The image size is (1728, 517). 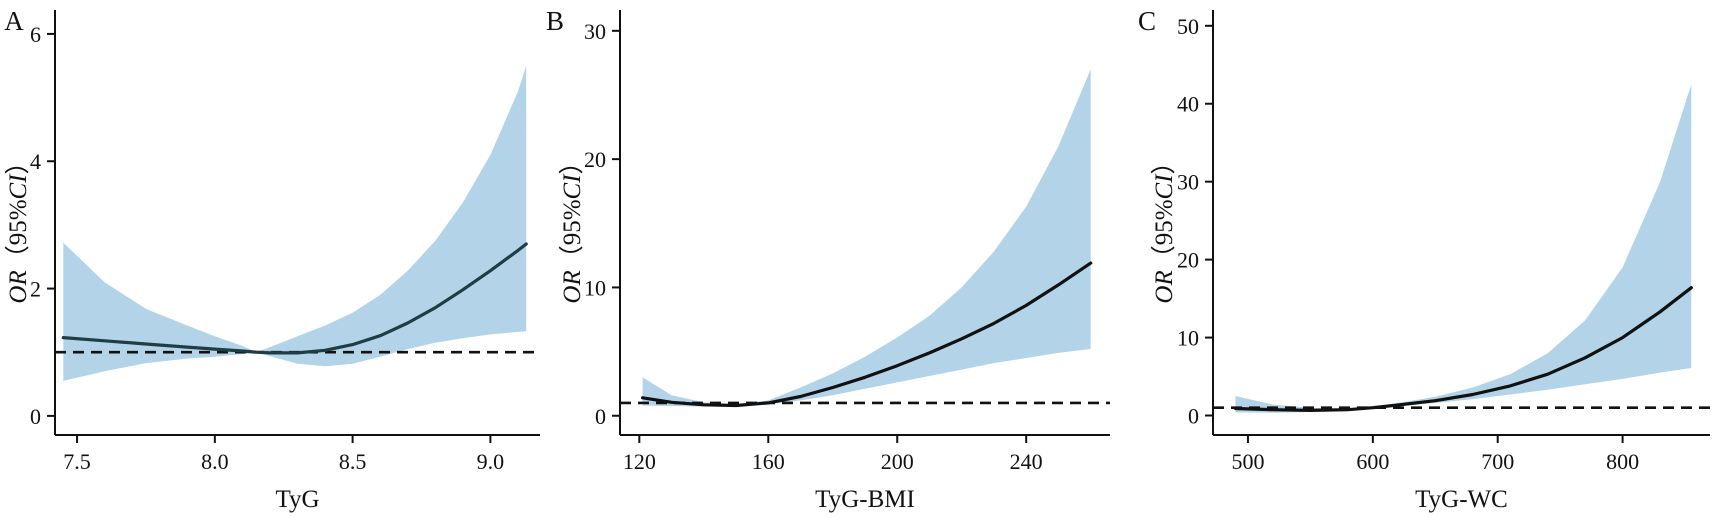 What do you see at coordinates (35, 34) in the screenshot?
I see `y-tick-label: 6` at bounding box center [35, 34].